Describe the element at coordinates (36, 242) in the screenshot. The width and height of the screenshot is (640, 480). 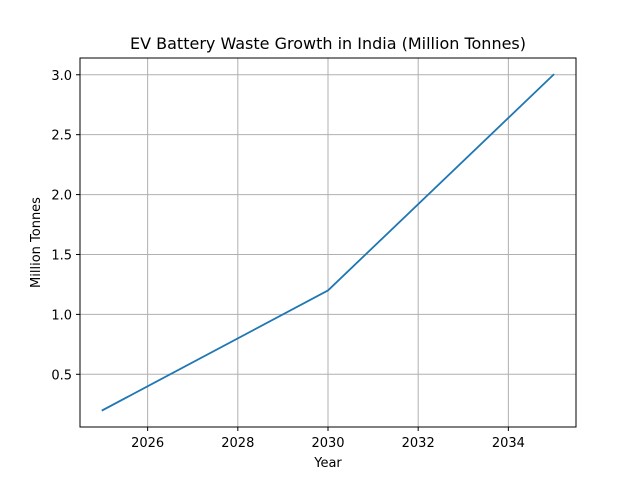
I see `y-axis-label: Million Tonnes` at that location.